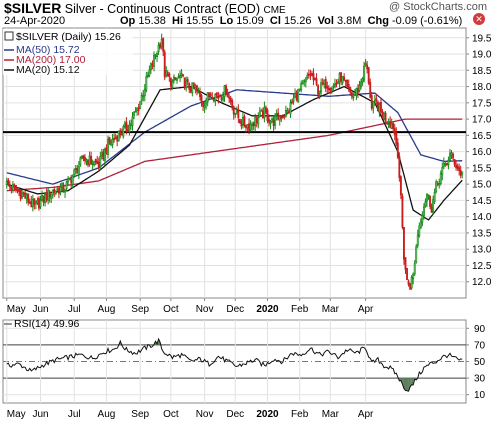  I want to click on price-tick-label: 15.5, so click(482, 168).